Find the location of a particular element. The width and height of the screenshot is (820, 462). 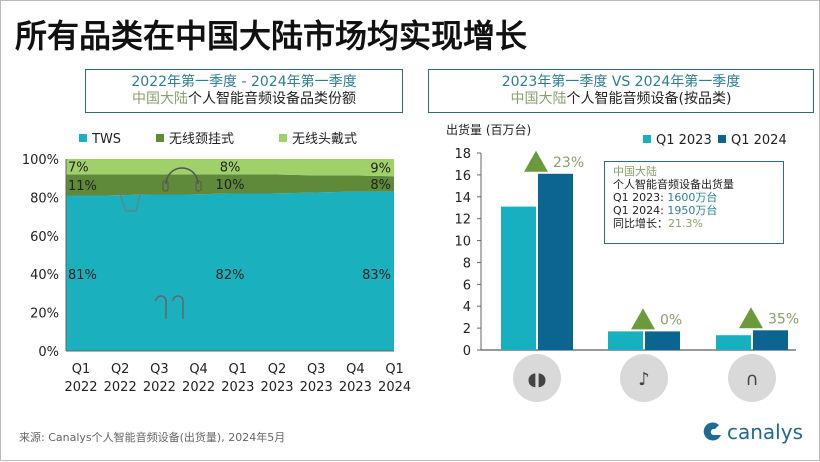

y-tick-label: 2 is located at coordinates (467, 329).